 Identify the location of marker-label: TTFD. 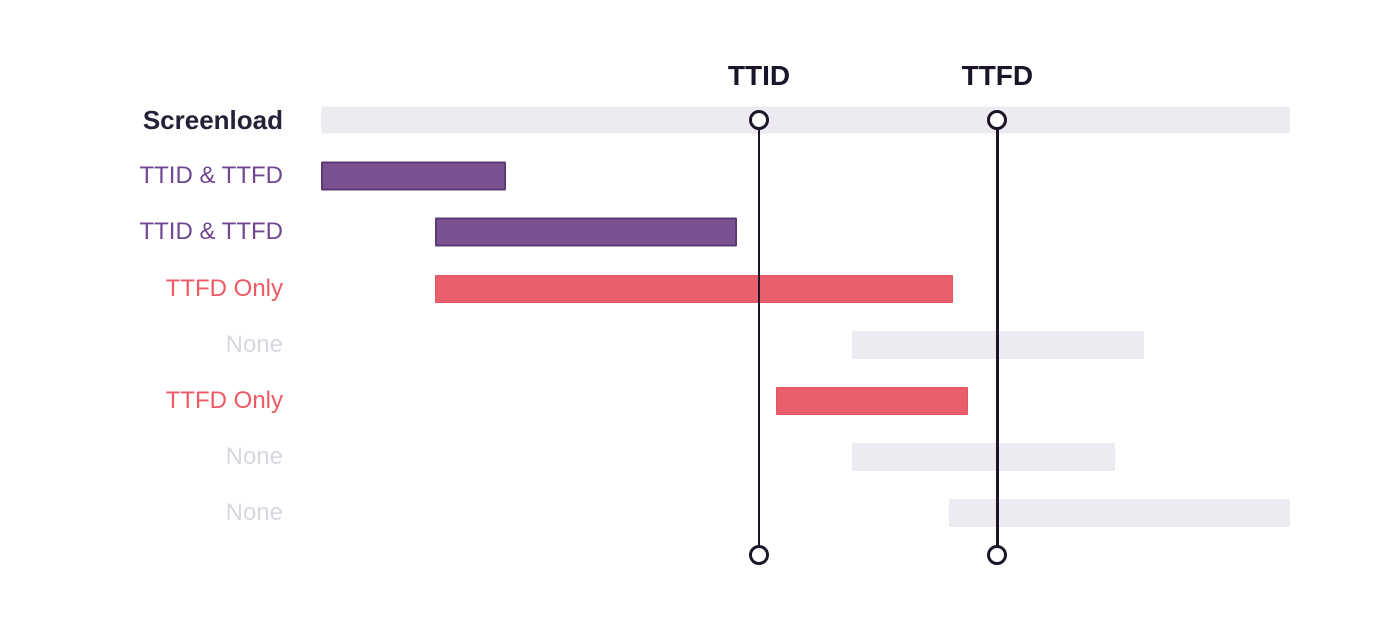
(997, 75).